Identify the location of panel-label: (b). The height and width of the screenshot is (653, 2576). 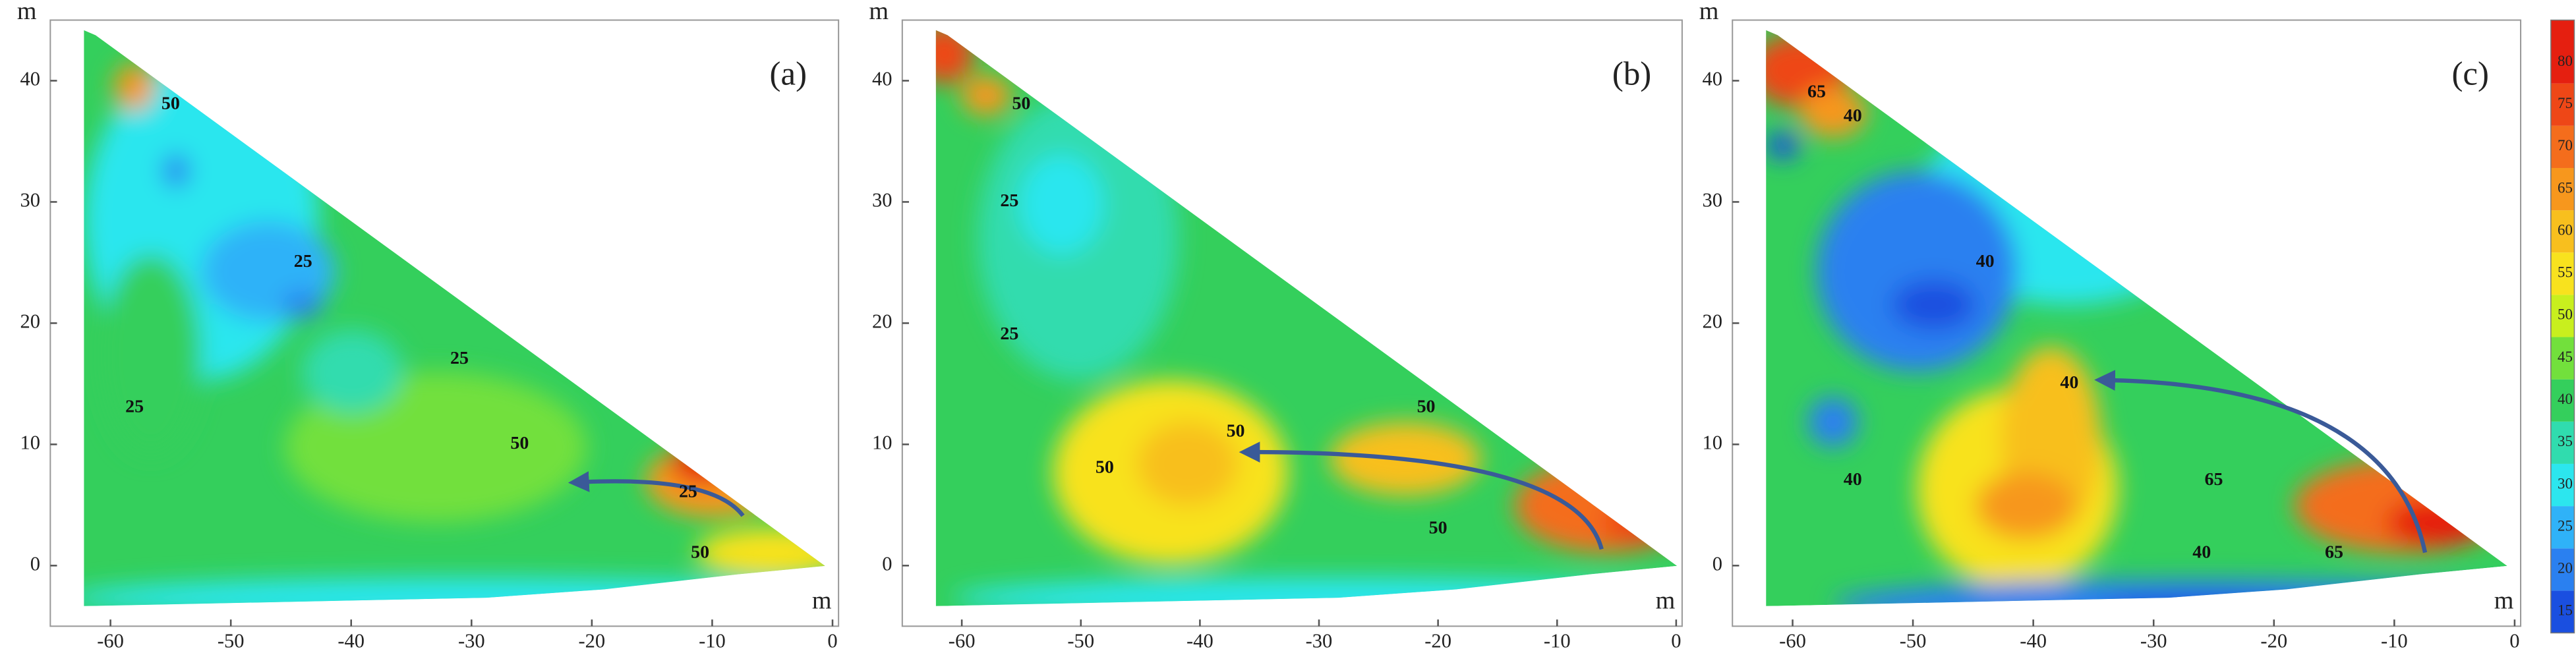
(1632, 73).